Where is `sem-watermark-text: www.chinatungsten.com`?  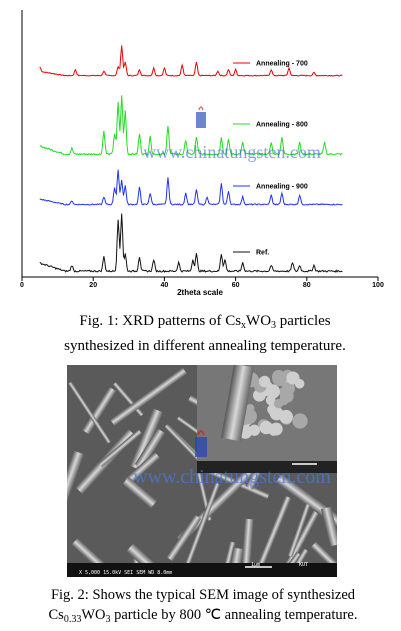 sem-watermark-text: www.chinatungsten.com is located at coordinates (232, 477).